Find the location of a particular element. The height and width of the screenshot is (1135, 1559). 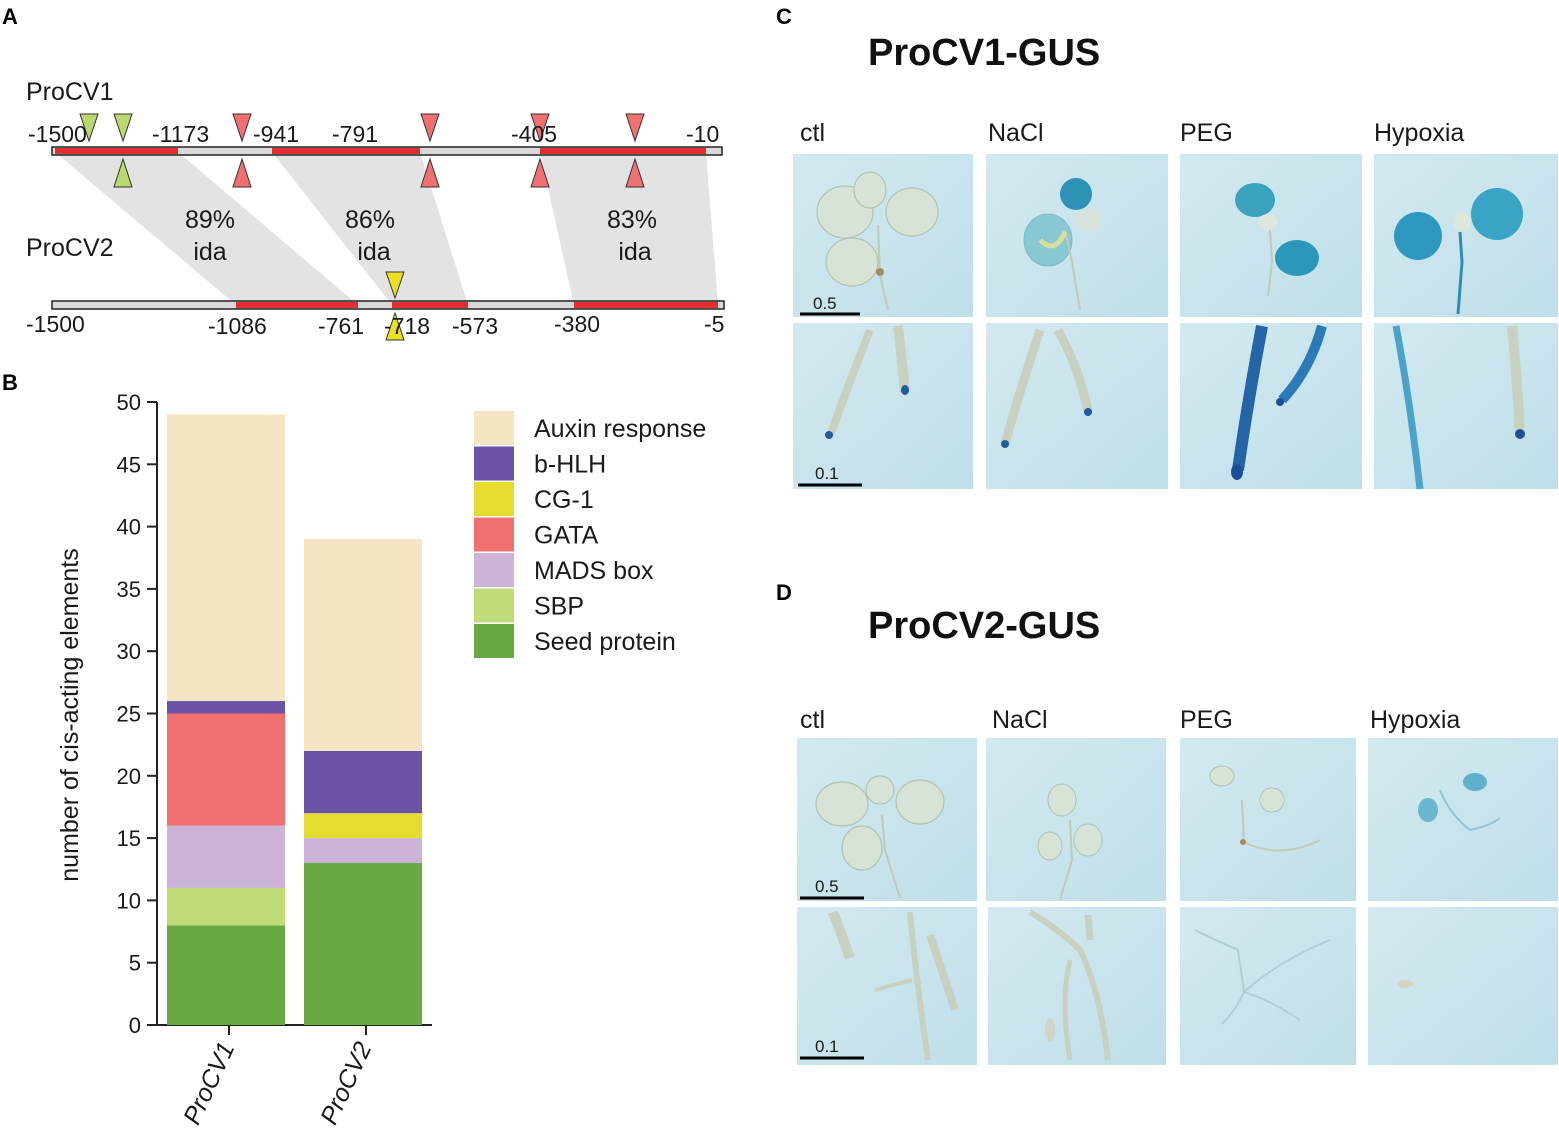

tick-group: 0 5 10 15 20 25 30 35 40 45 50 is located at coordinates (137, 714).